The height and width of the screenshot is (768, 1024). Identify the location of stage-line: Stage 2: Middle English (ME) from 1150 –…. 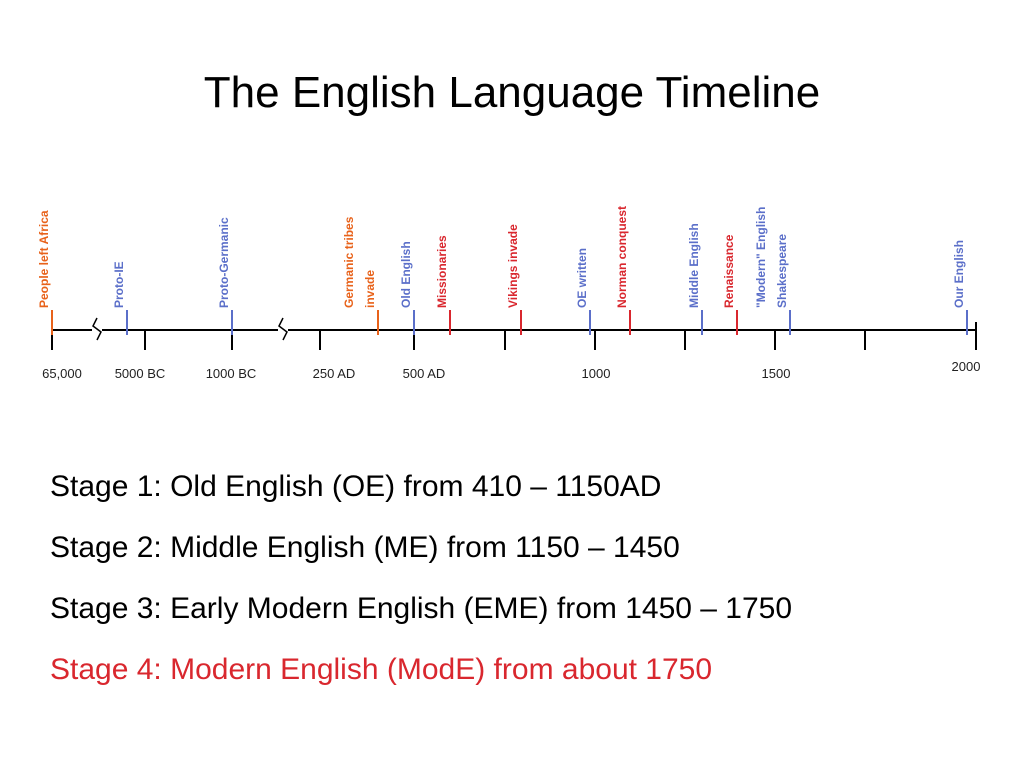
(365, 547).